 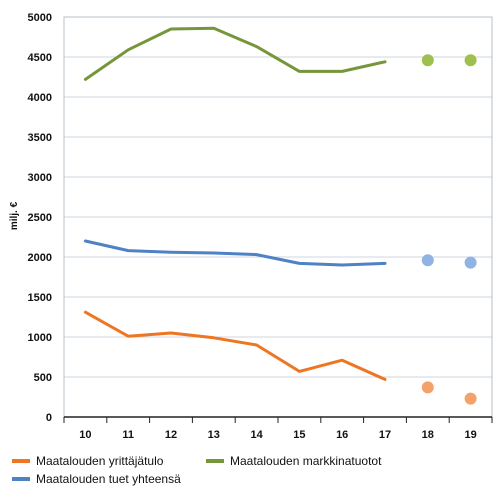 What do you see at coordinates (40, 58) in the screenshot?
I see `y-tick-label-4500: 4500` at bounding box center [40, 58].